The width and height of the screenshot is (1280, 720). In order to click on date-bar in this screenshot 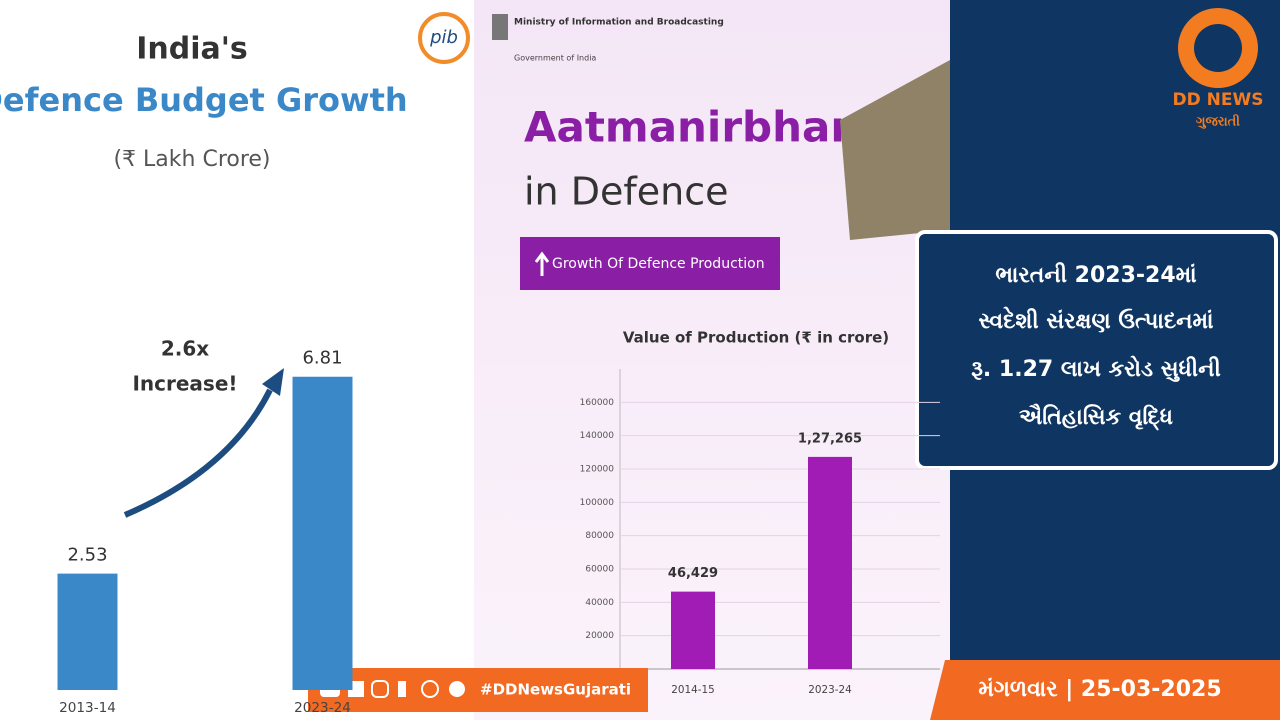, I will do `click(1105, 690)`.